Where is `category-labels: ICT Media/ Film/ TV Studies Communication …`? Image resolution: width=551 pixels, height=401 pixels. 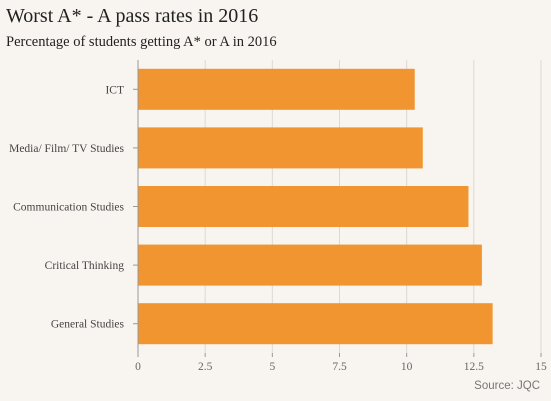 category-labels: ICT Media/ Film/ TV Studies Communication … is located at coordinates (66, 207).